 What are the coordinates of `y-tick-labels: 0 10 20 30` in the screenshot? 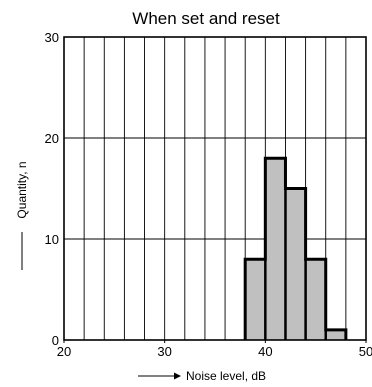 It's located at (52, 189).